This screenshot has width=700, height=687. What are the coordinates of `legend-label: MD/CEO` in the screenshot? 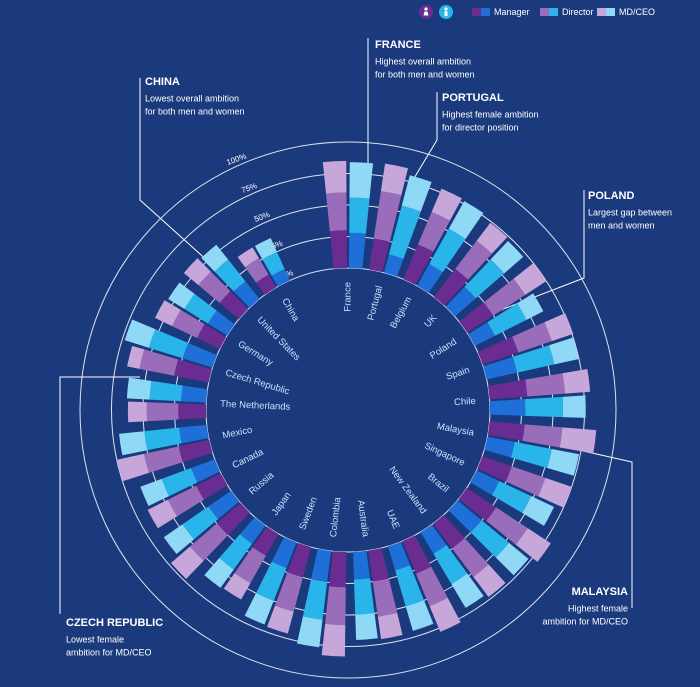 It's located at (637, 12).